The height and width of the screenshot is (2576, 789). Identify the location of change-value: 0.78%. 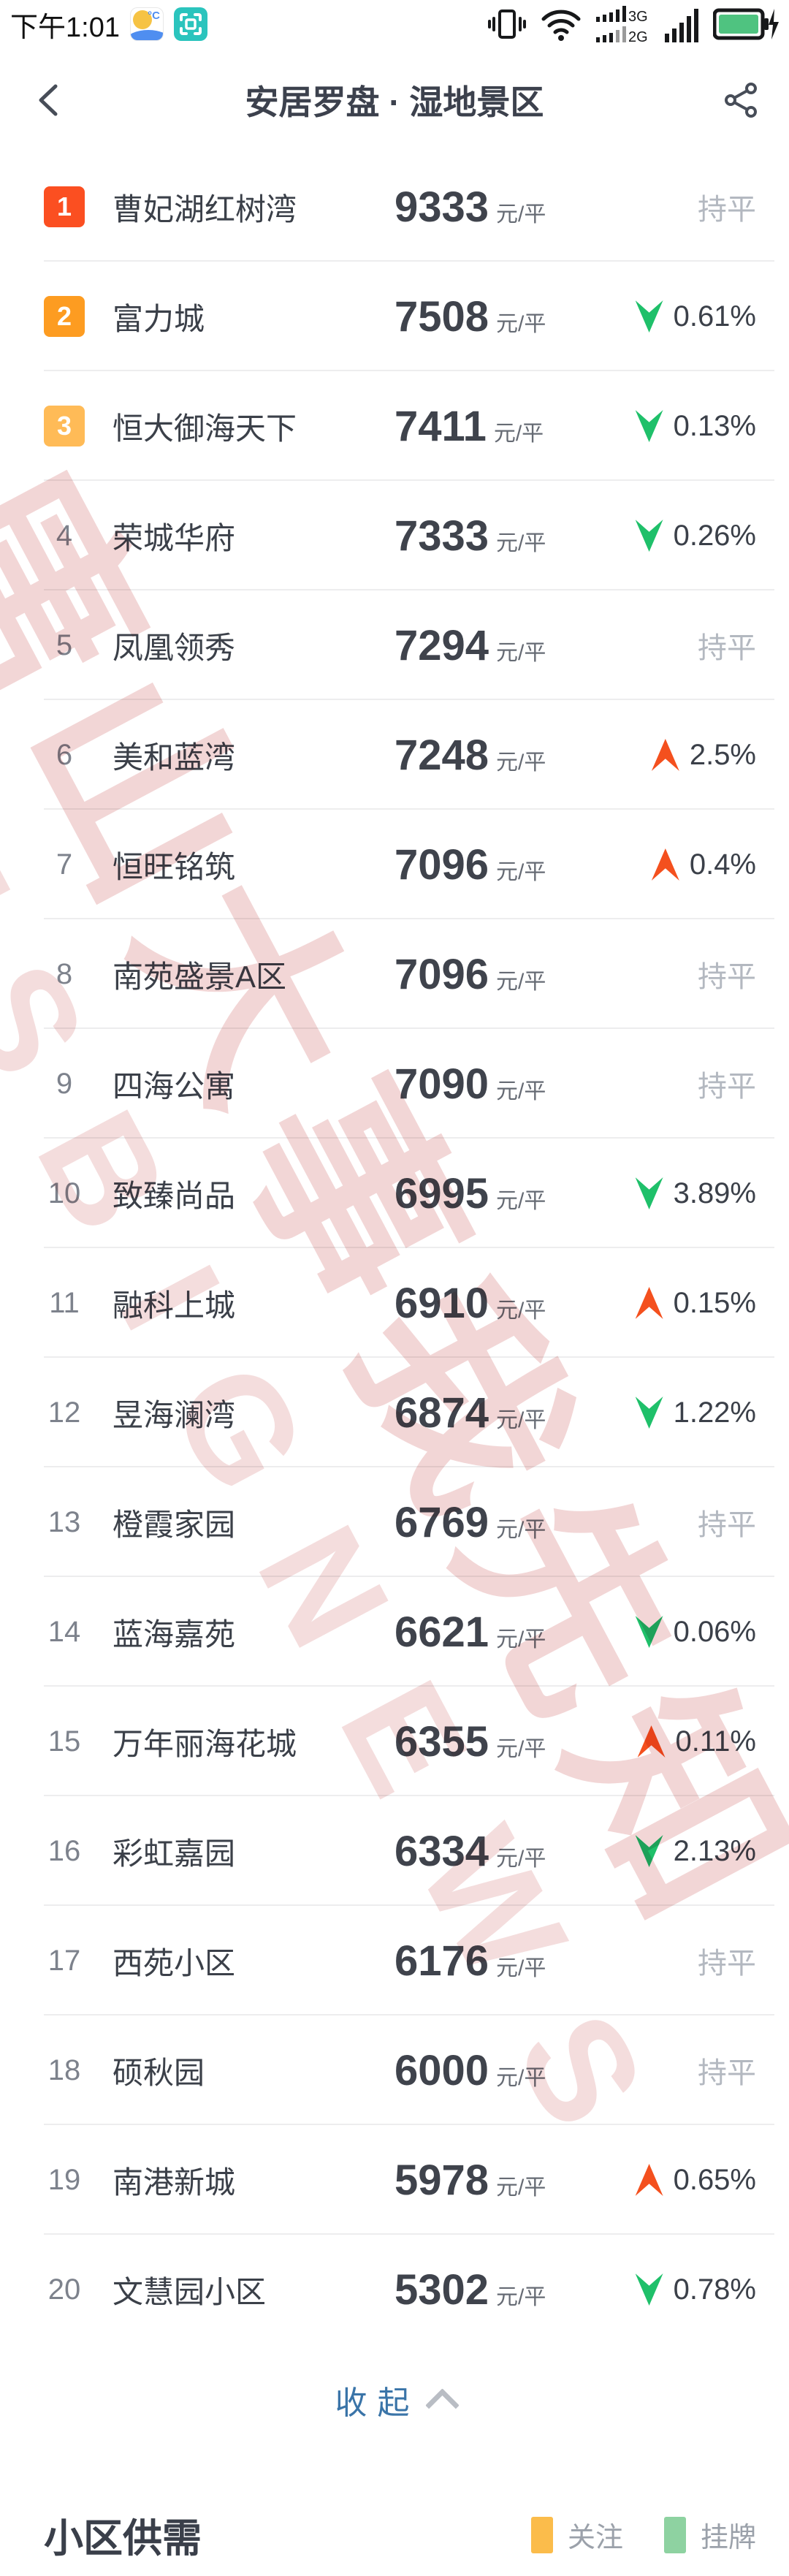
(714, 2289).